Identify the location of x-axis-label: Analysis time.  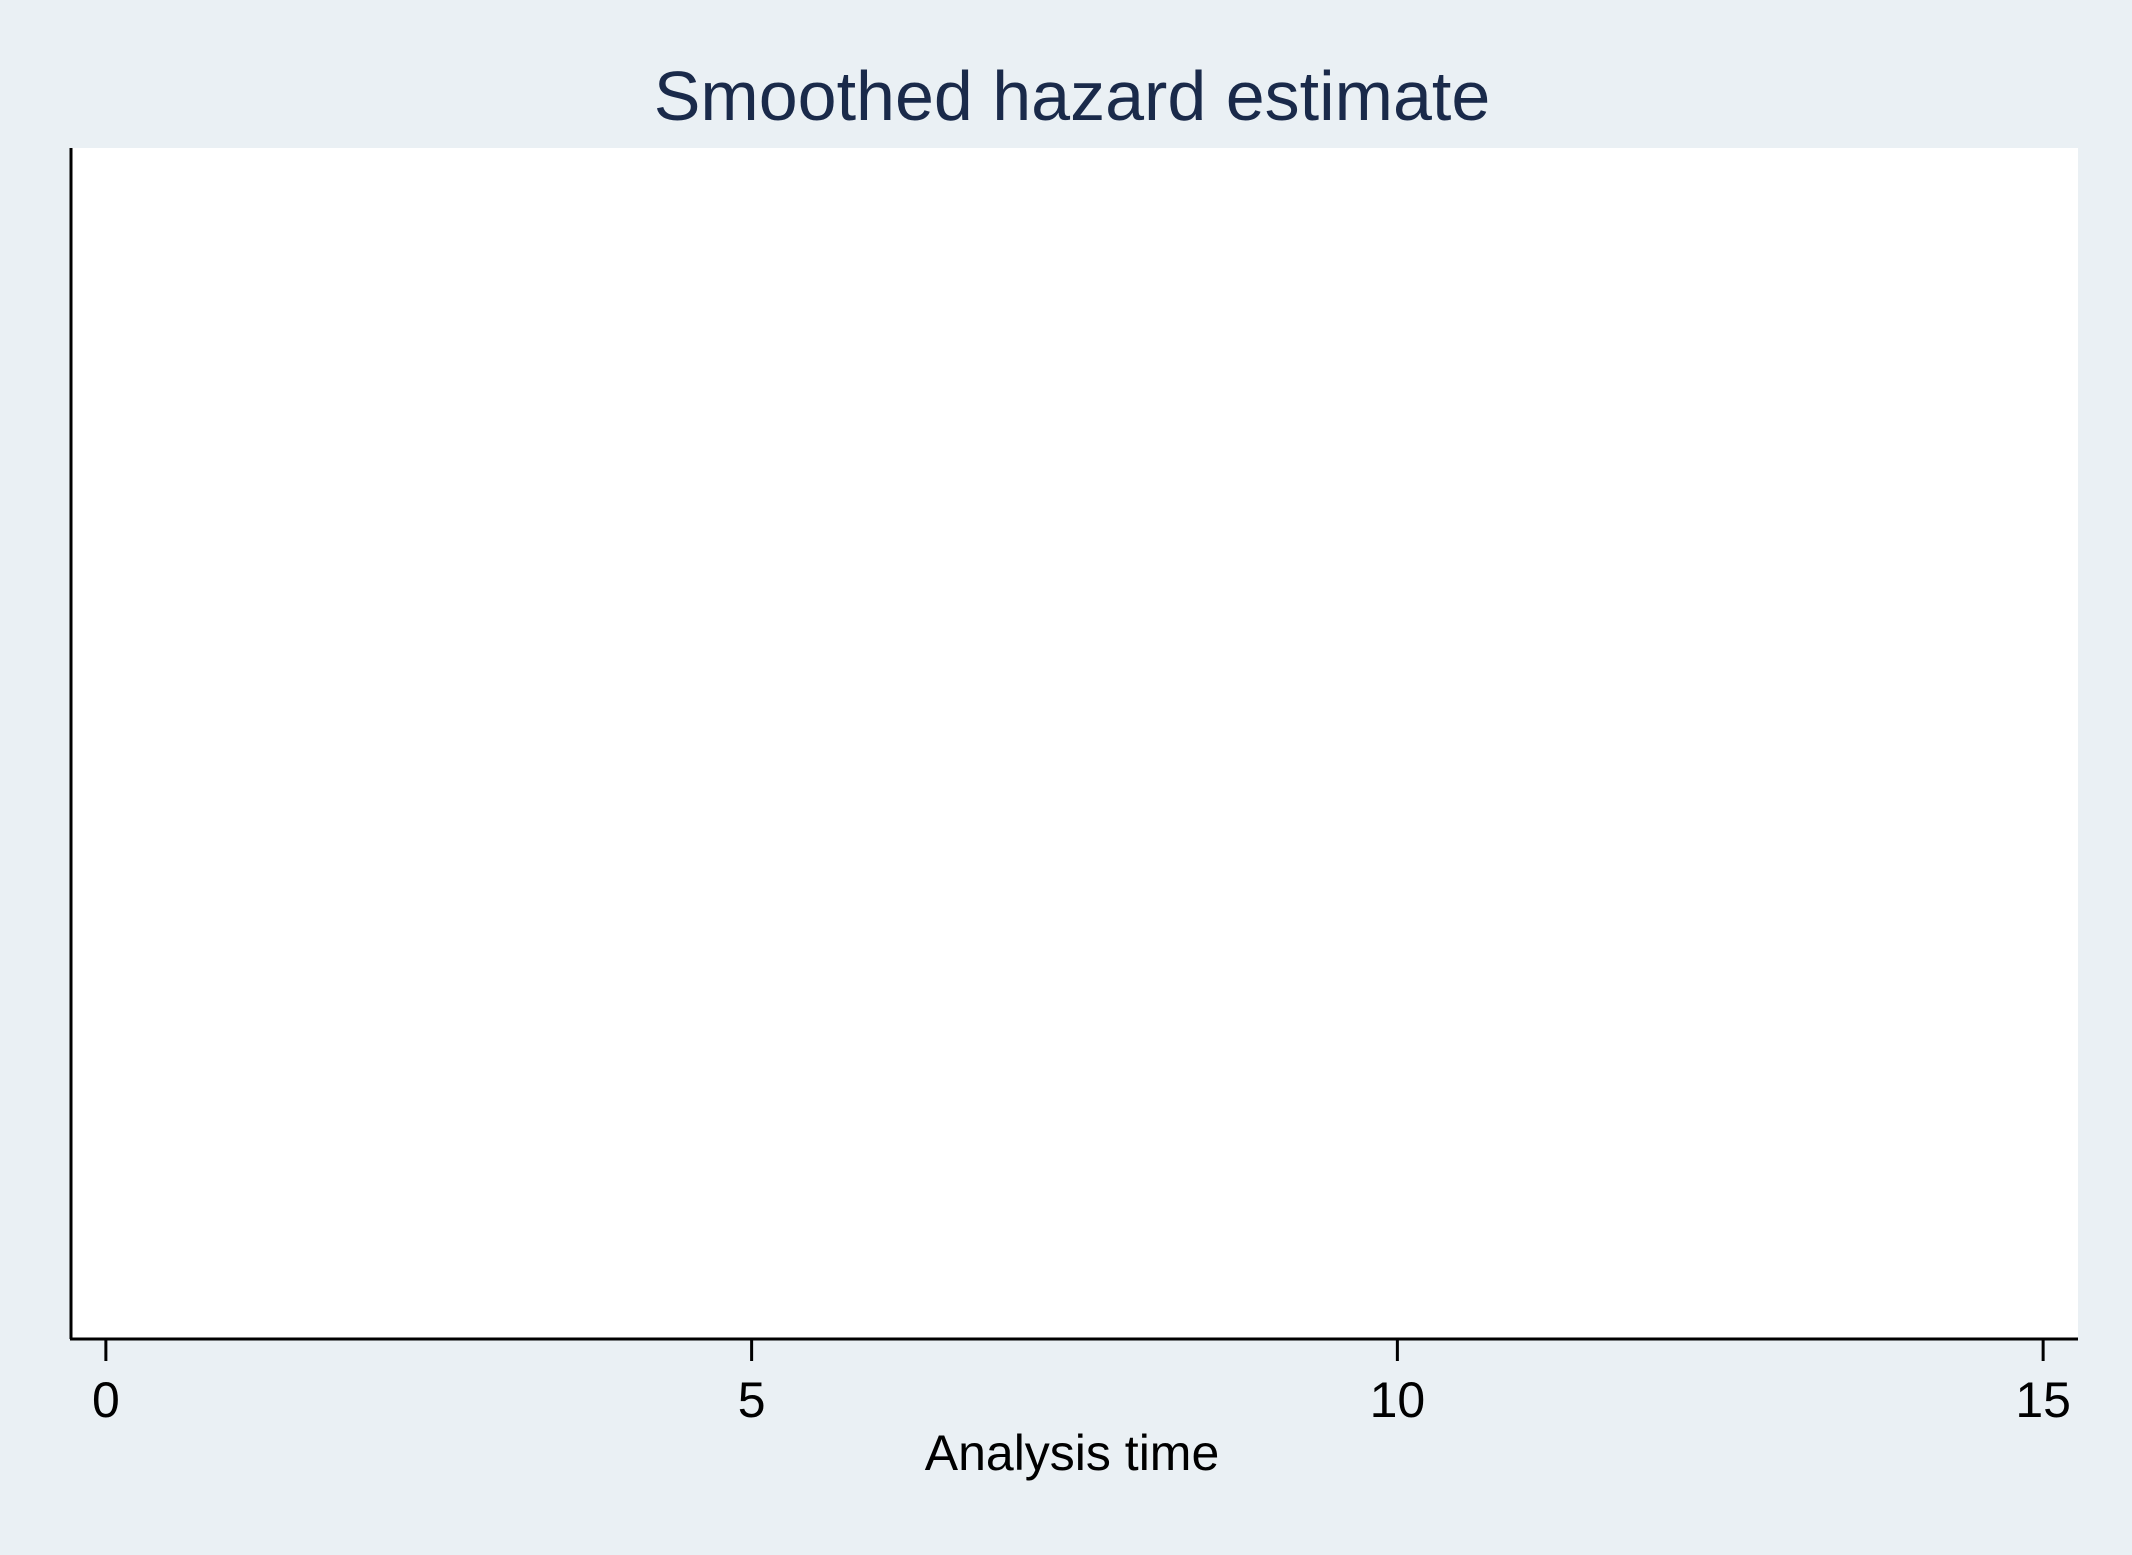
(1072, 1453).